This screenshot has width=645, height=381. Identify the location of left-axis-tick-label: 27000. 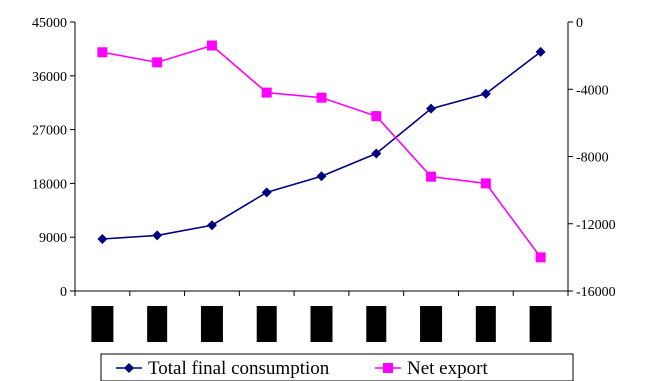
(49, 131).